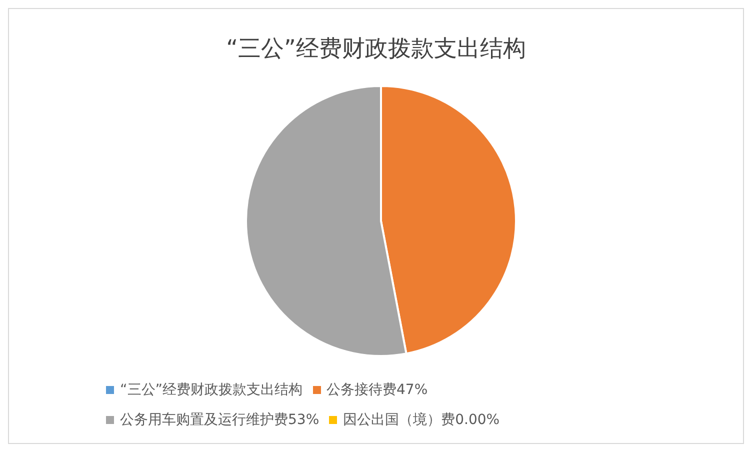 This screenshot has height=452, width=752. What do you see at coordinates (421, 420) in the screenshot?
I see `legend-label: 因公出国（境）费0.00%` at bounding box center [421, 420].